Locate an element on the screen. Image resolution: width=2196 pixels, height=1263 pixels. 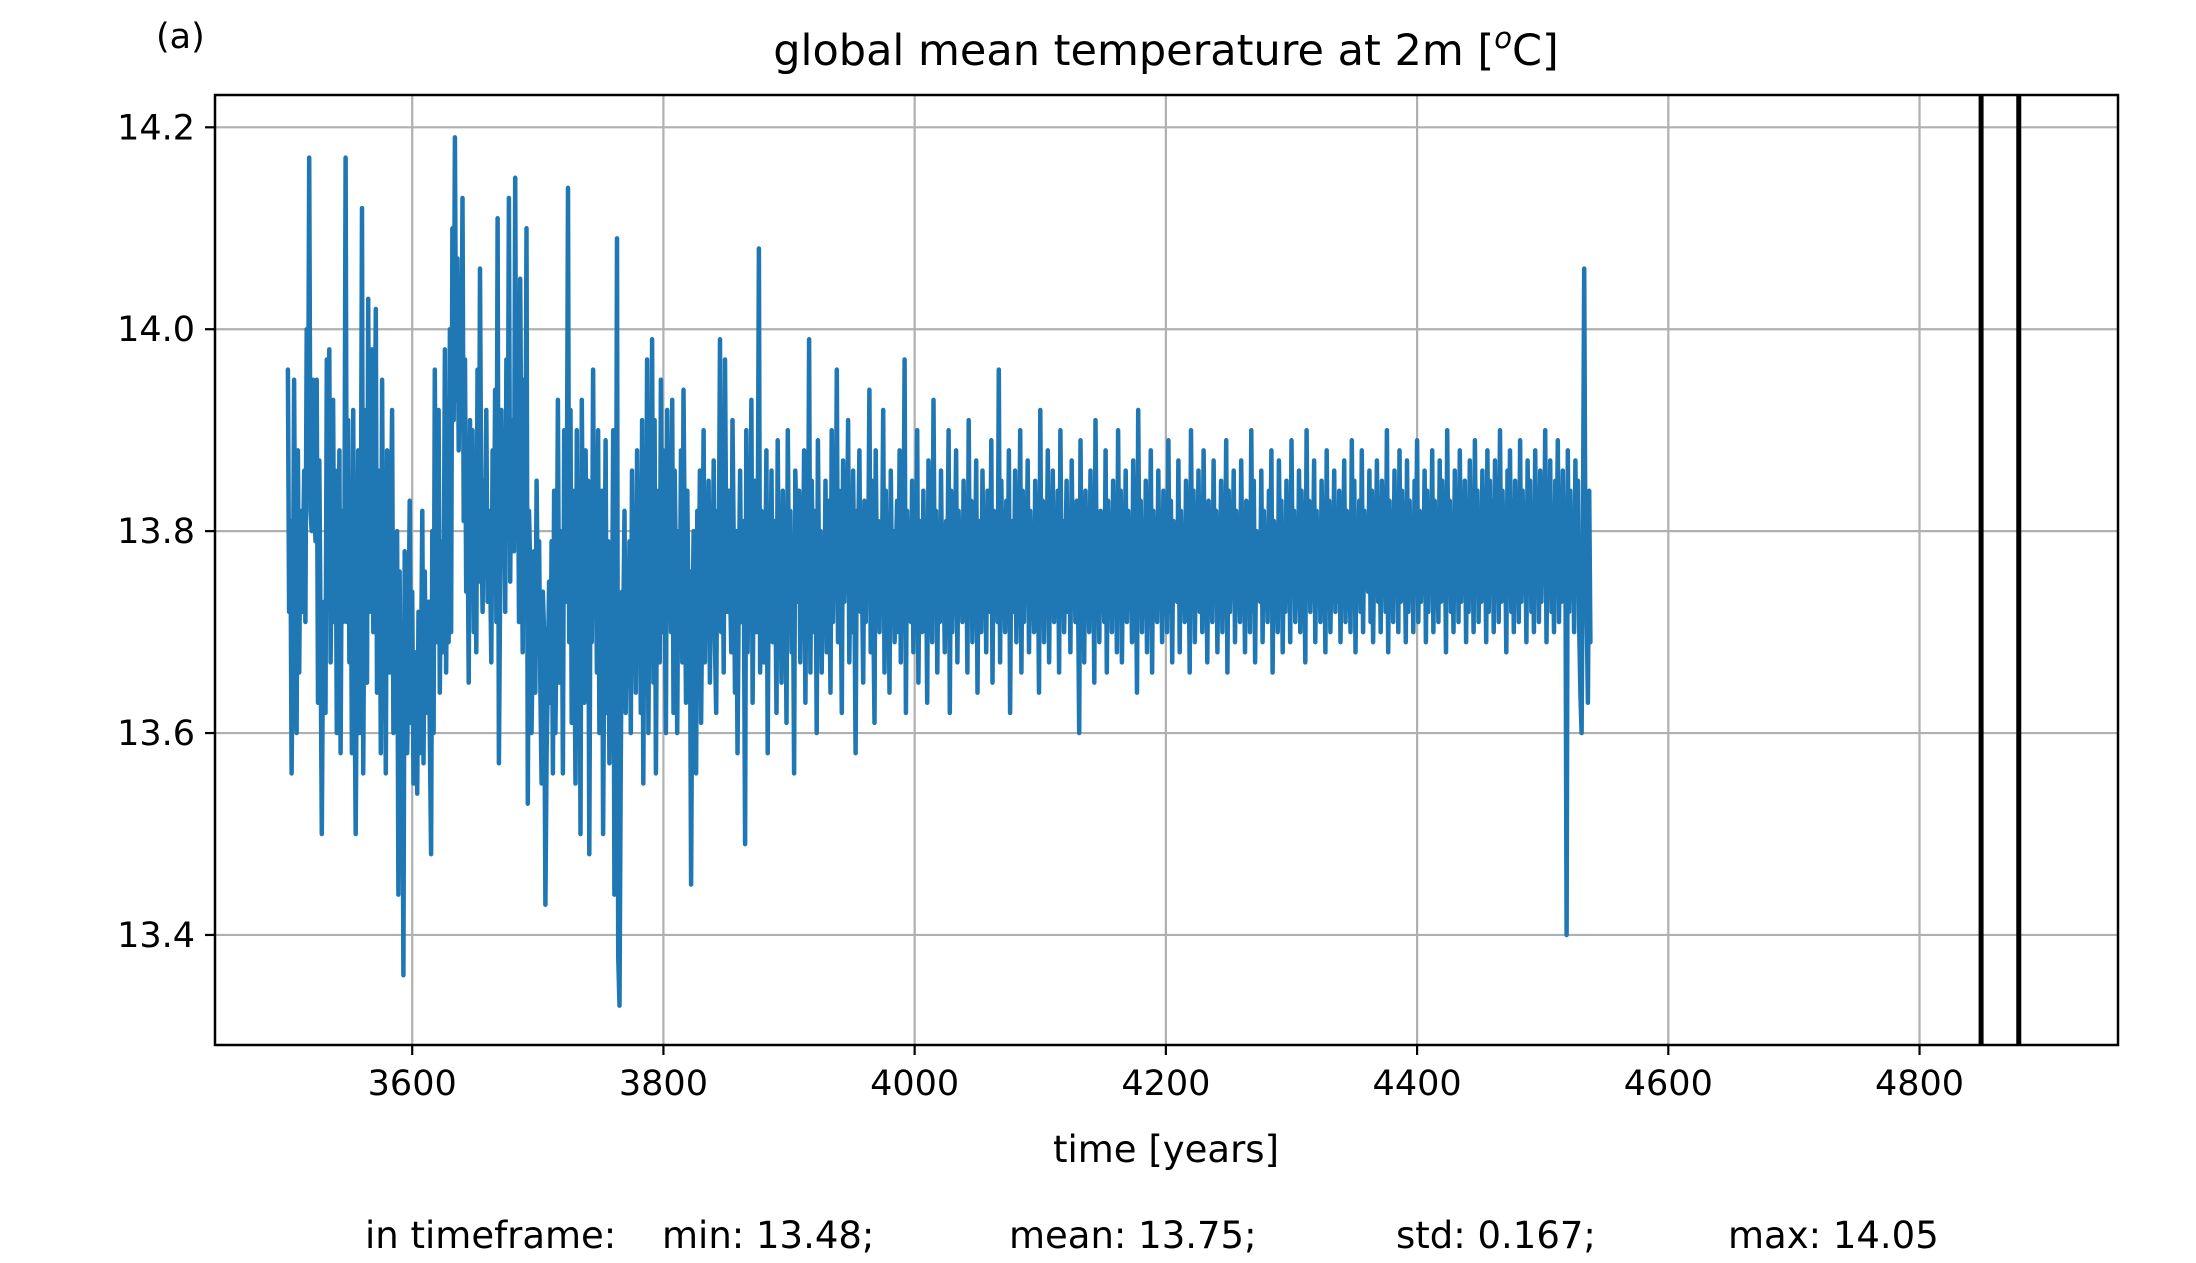
y-tick-label: 14.2 is located at coordinates (156, 128).